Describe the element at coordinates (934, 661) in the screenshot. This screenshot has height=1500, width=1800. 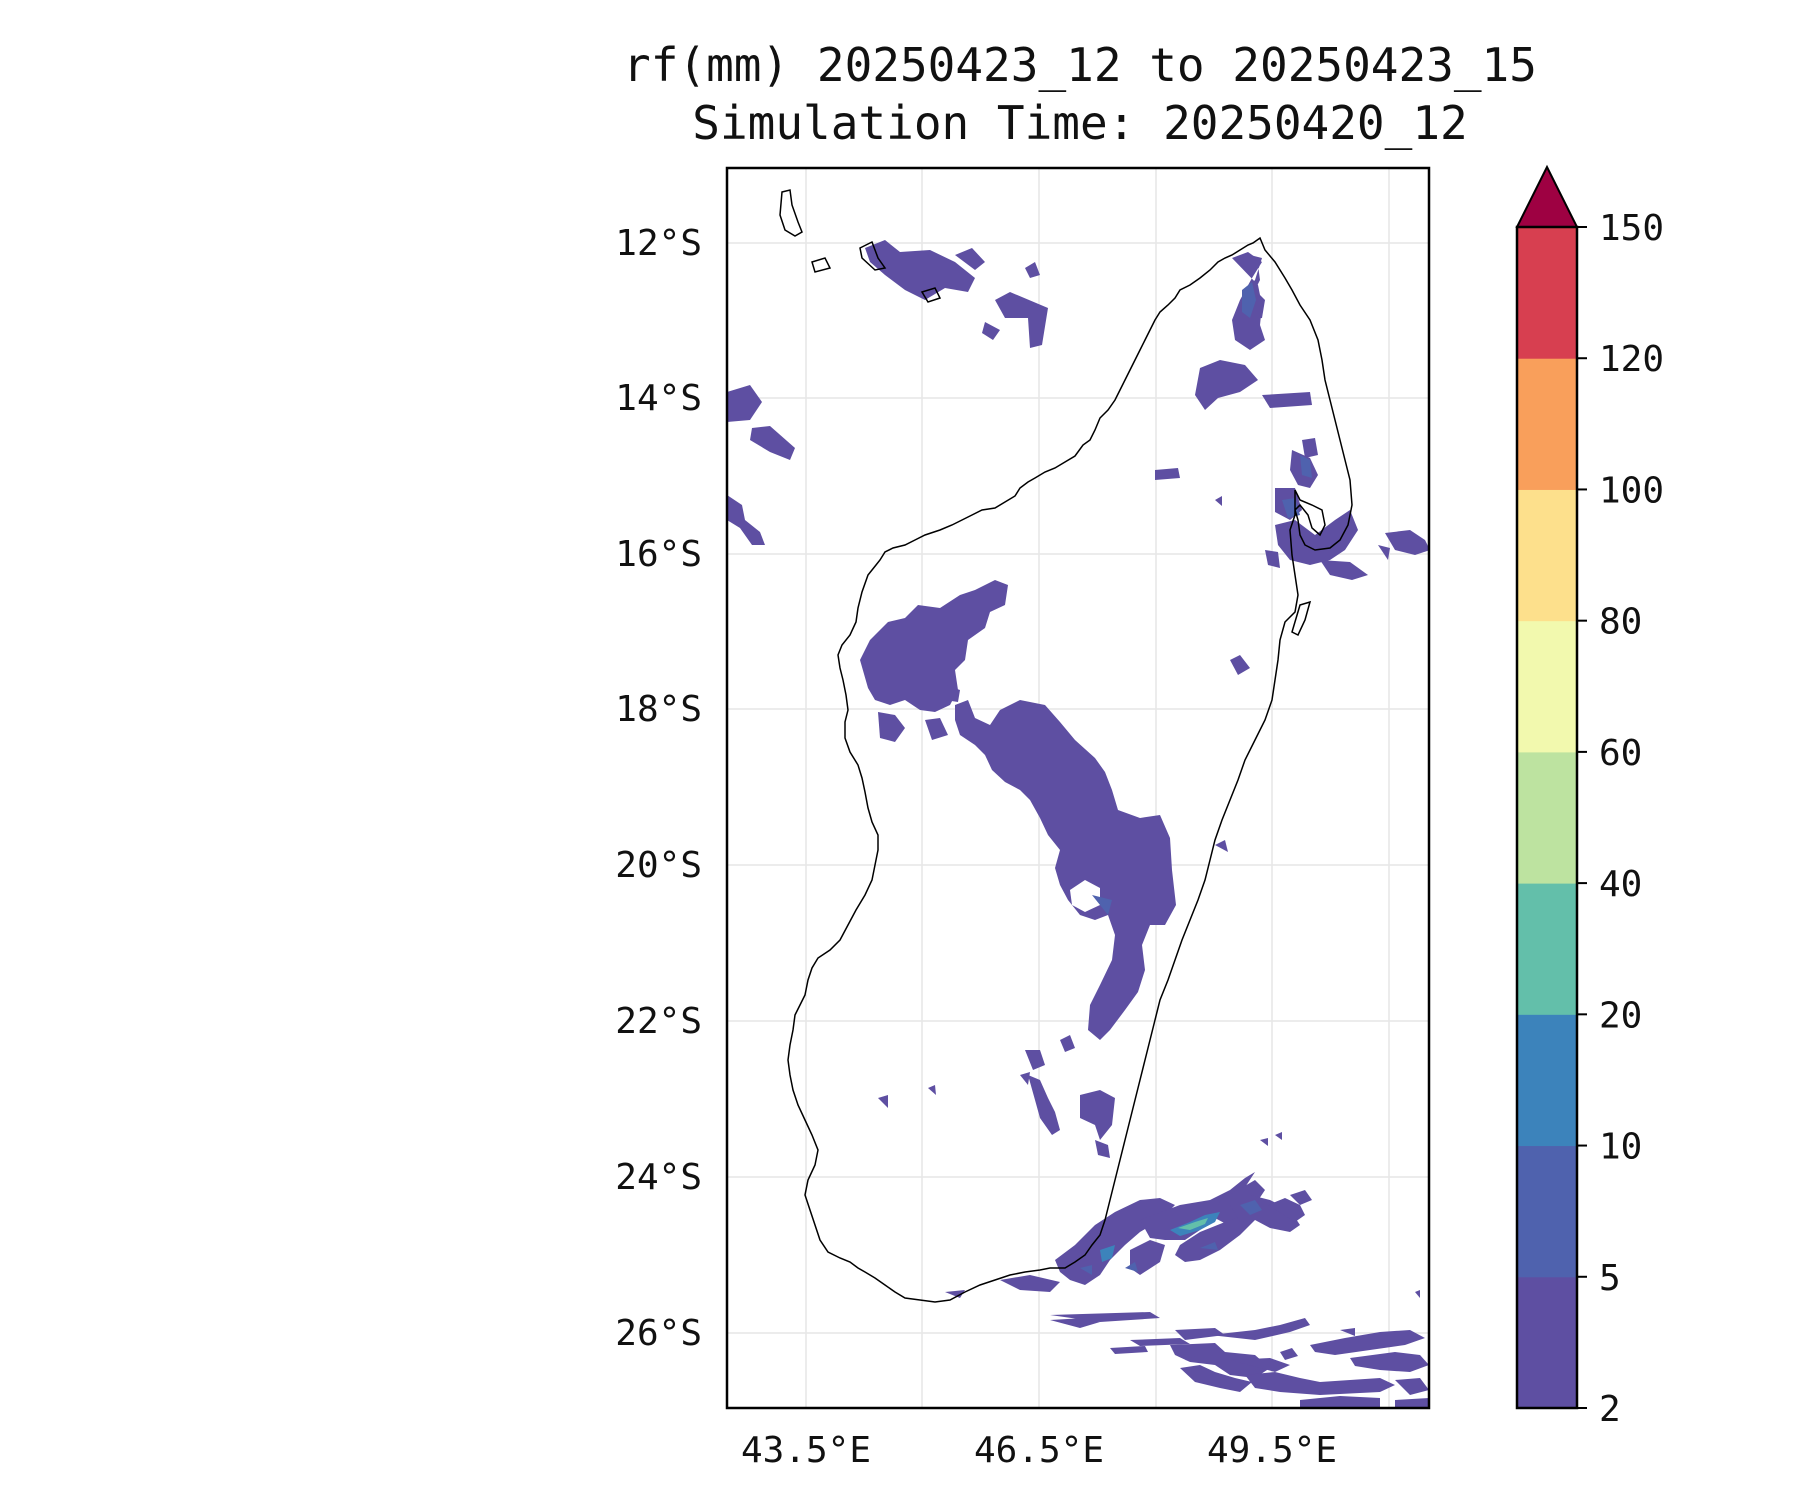
I see `rain-west-coast` at that location.